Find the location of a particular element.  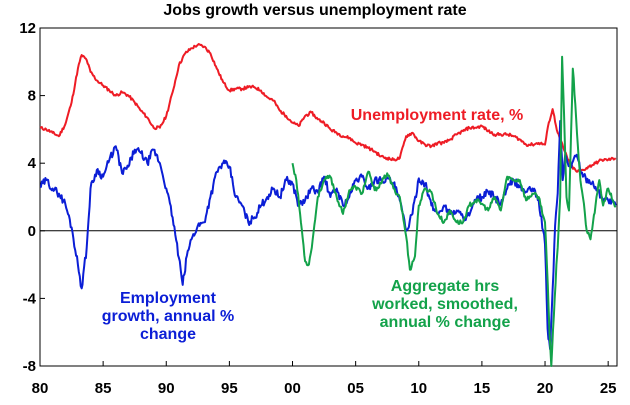

x-tick-label: 25 is located at coordinates (608, 388).